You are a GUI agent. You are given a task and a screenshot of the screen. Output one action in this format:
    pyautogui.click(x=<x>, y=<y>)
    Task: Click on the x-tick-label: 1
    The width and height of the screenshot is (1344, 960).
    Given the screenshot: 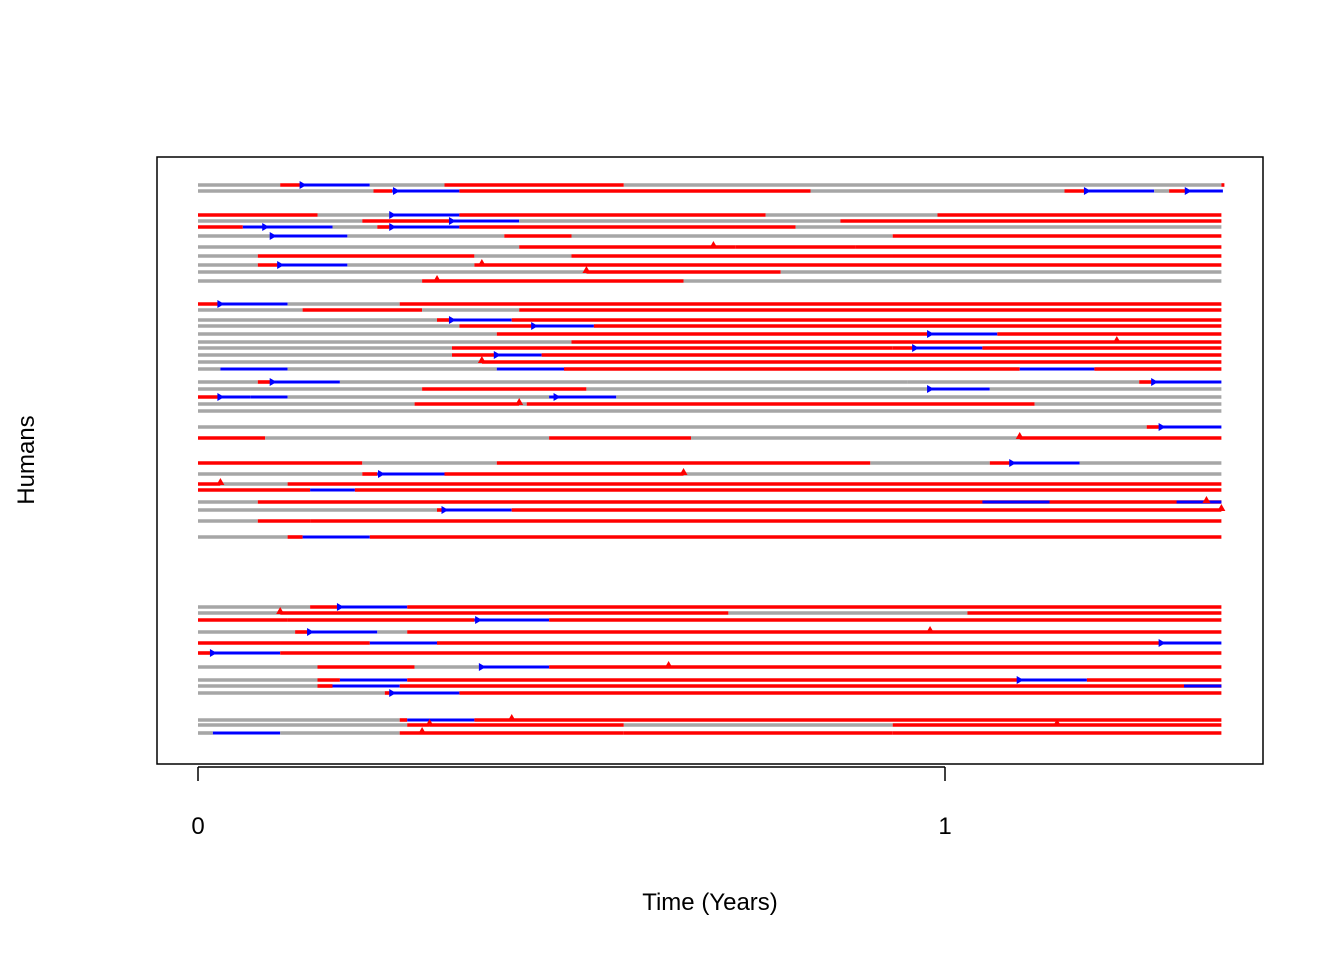 What is the action you would take?
    pyautogui.click(x=944, y=826)
    